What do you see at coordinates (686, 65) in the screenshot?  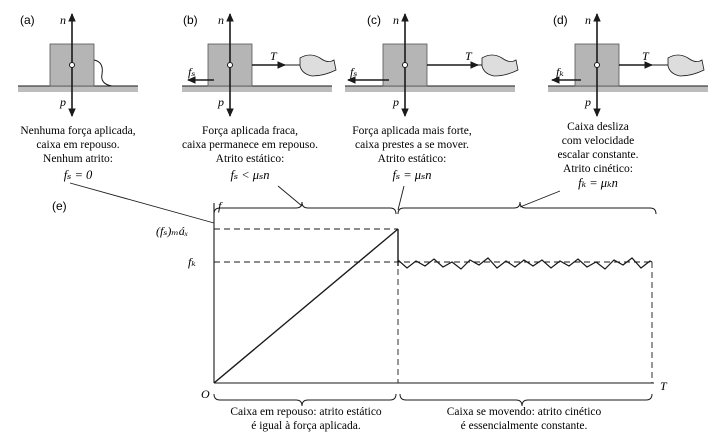 I see `hand-d` at bounding box center [686, 65].